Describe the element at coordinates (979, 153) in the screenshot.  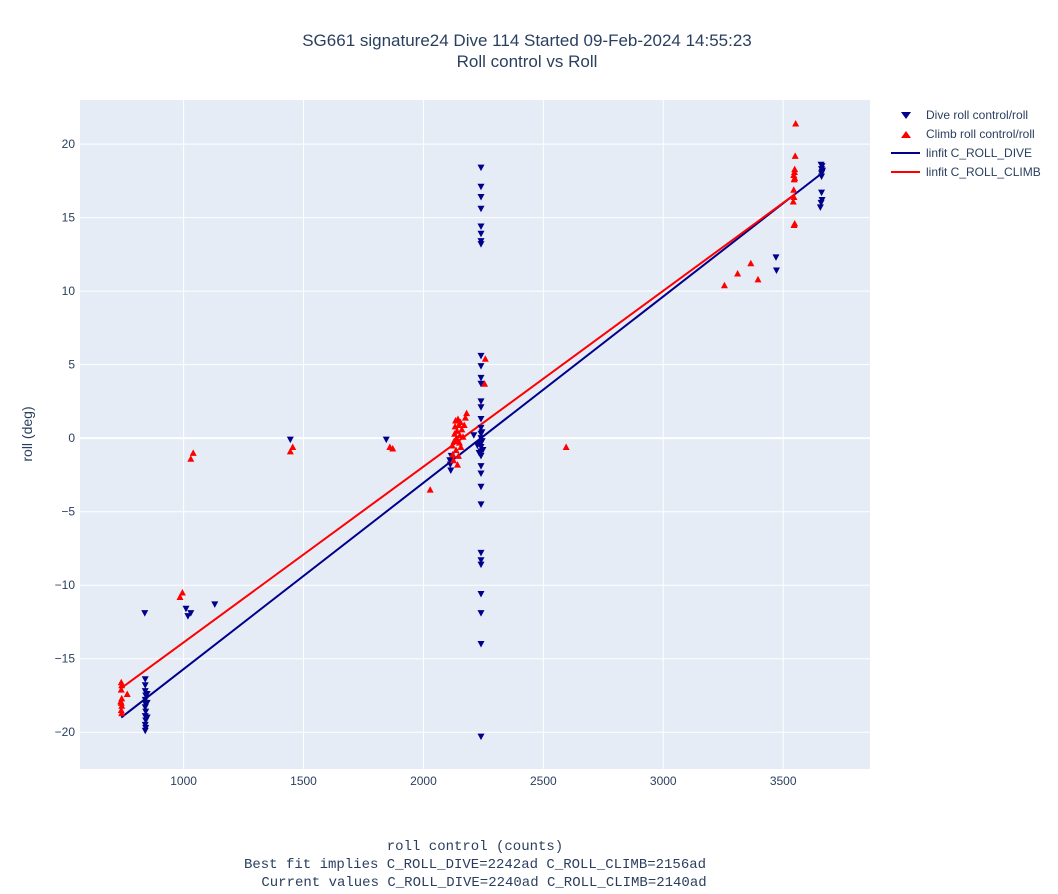
I see `legend-label-linfit-dive: linfit C_ROLL_DIVE` at that location.